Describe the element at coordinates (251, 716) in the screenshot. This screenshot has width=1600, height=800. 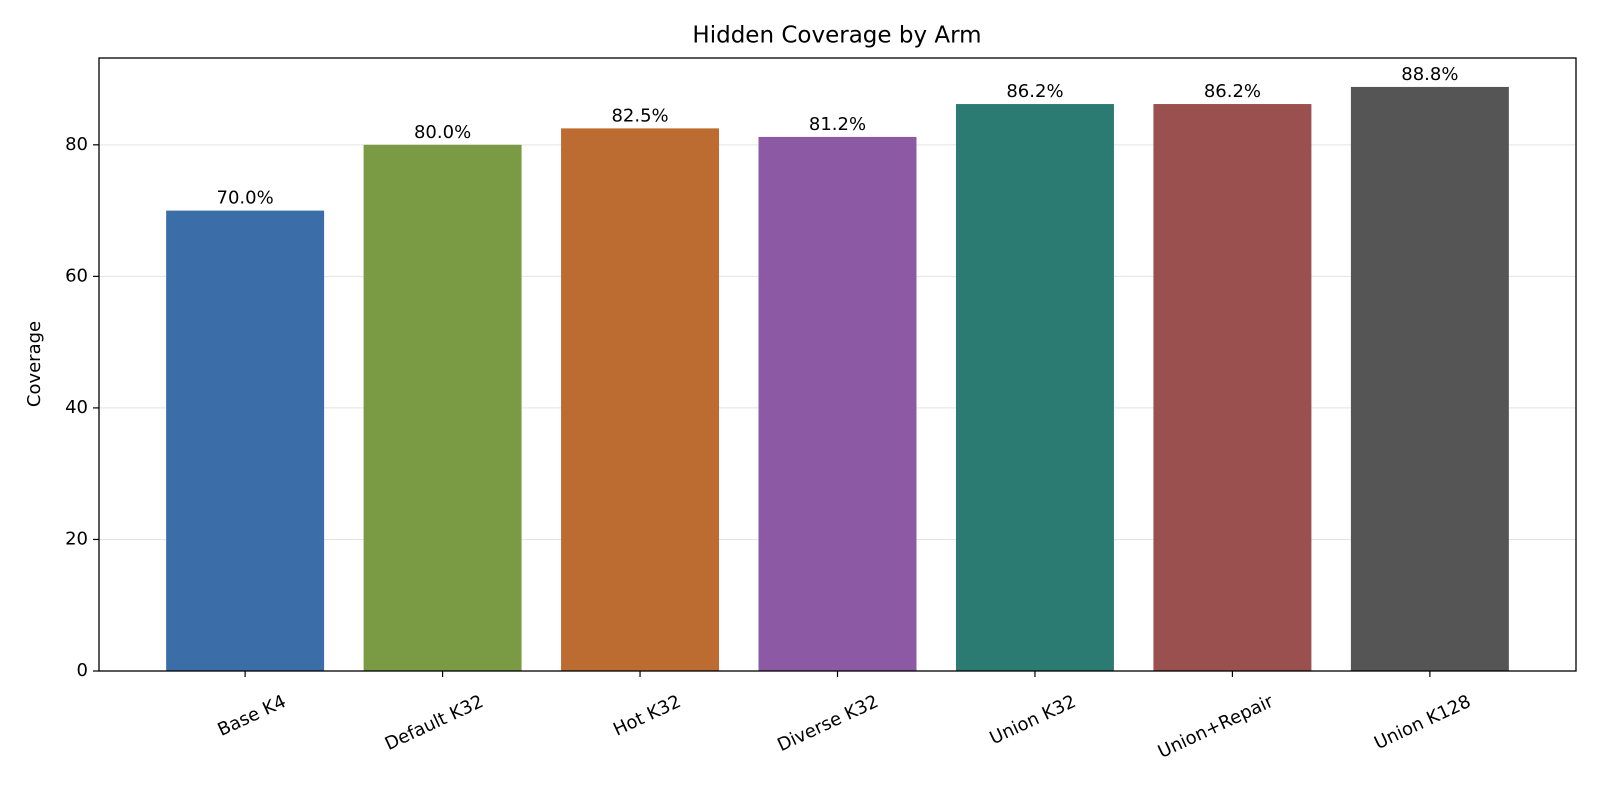
I see `x-tick-label: Base K4` at that location.